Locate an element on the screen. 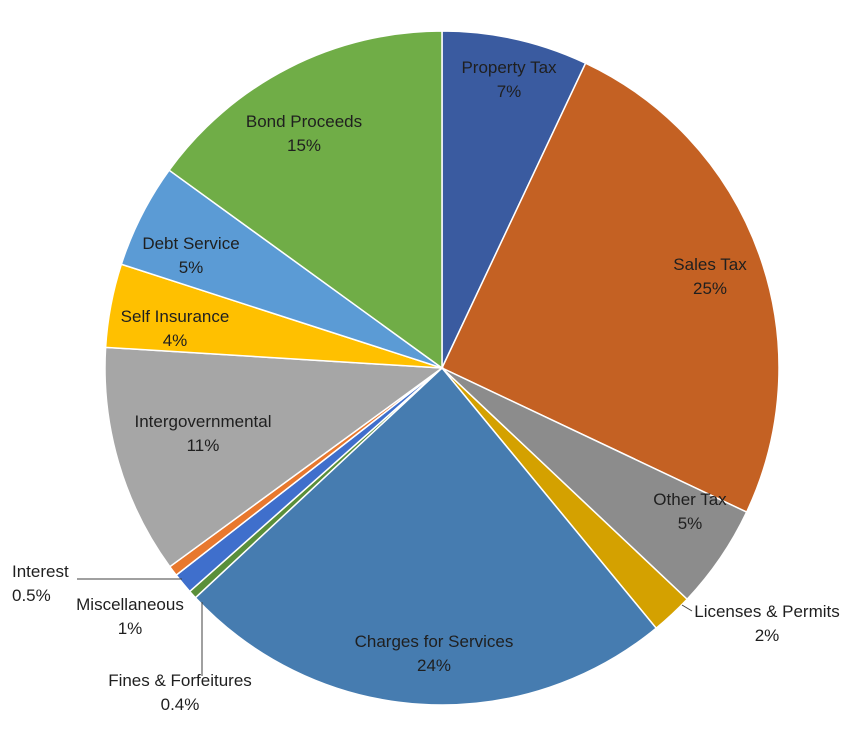 This screenshot has height=734, width=862. label-intergovernmental: Intergovernmental is located at coordinates (202, 421).